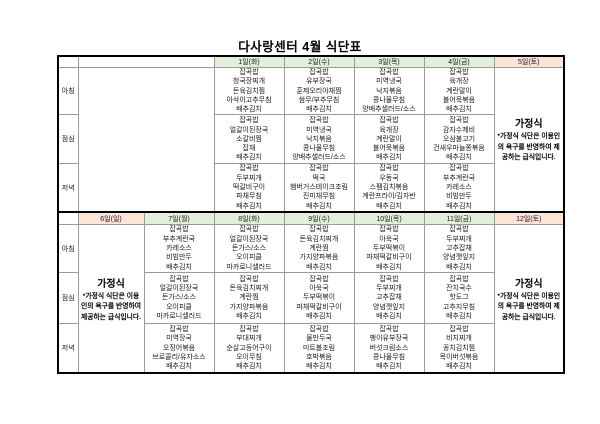 The image size is (600, 424). Describe the element at coordinates (459, 348) in the screenshot. I see `menu-item: 꽁치김치찜` at that location.